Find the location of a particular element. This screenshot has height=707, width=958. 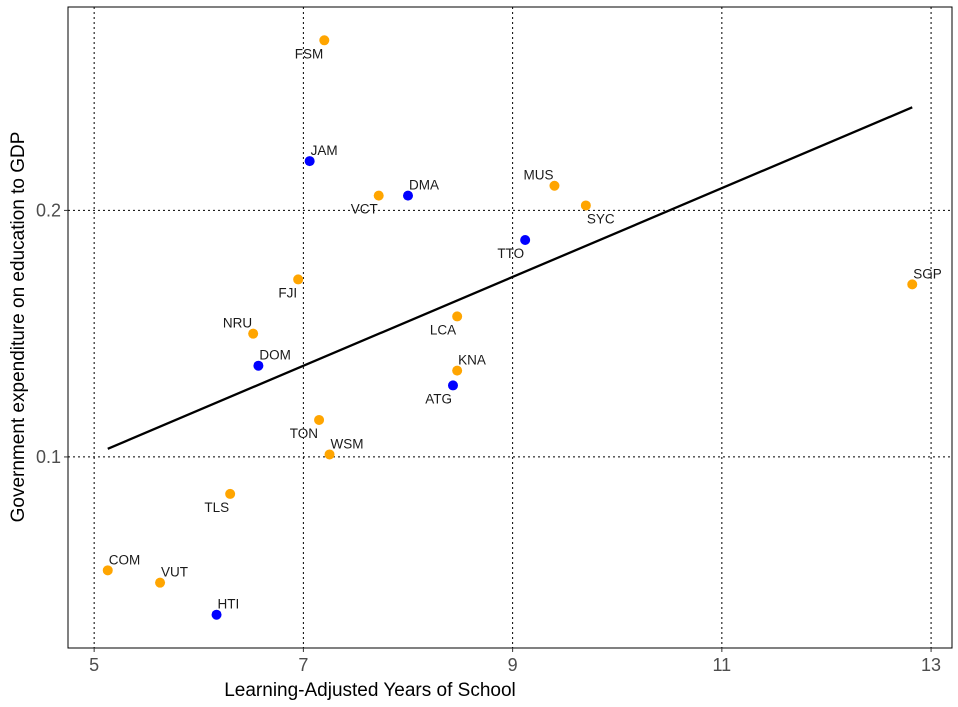

point-label-tto: TTO is located at coordinates (510, 253).